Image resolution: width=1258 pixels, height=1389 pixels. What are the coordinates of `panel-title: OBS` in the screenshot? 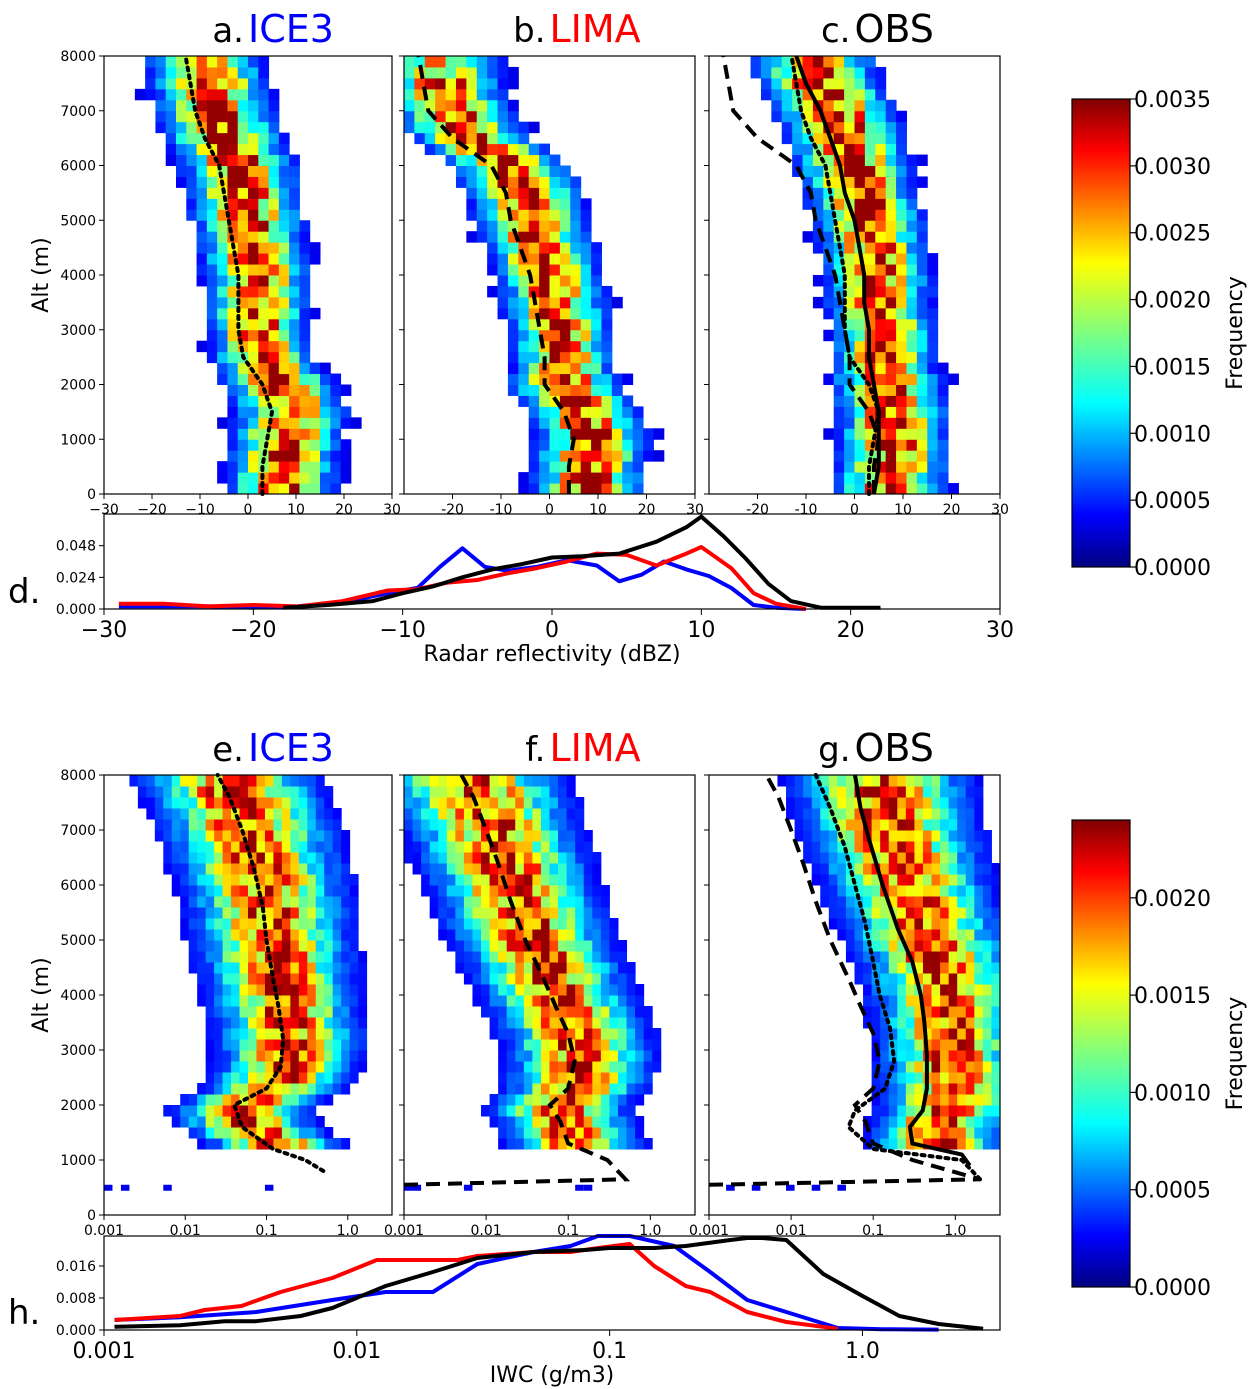 It's located at (894, 29).